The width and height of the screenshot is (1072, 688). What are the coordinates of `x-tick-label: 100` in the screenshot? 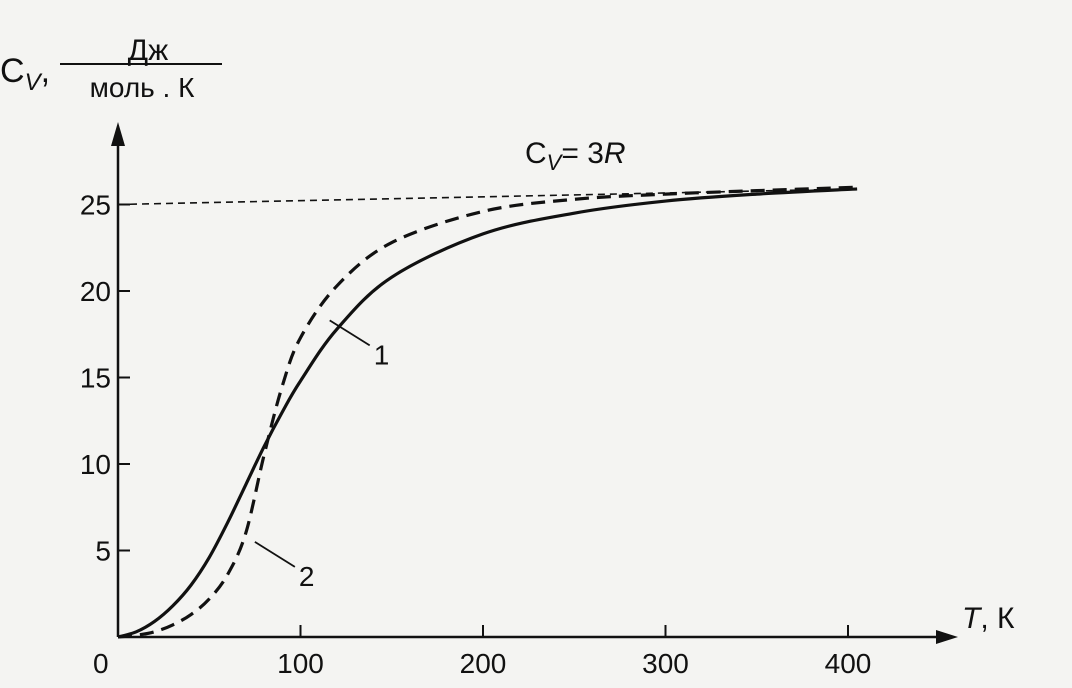 It's located at (300, 663).